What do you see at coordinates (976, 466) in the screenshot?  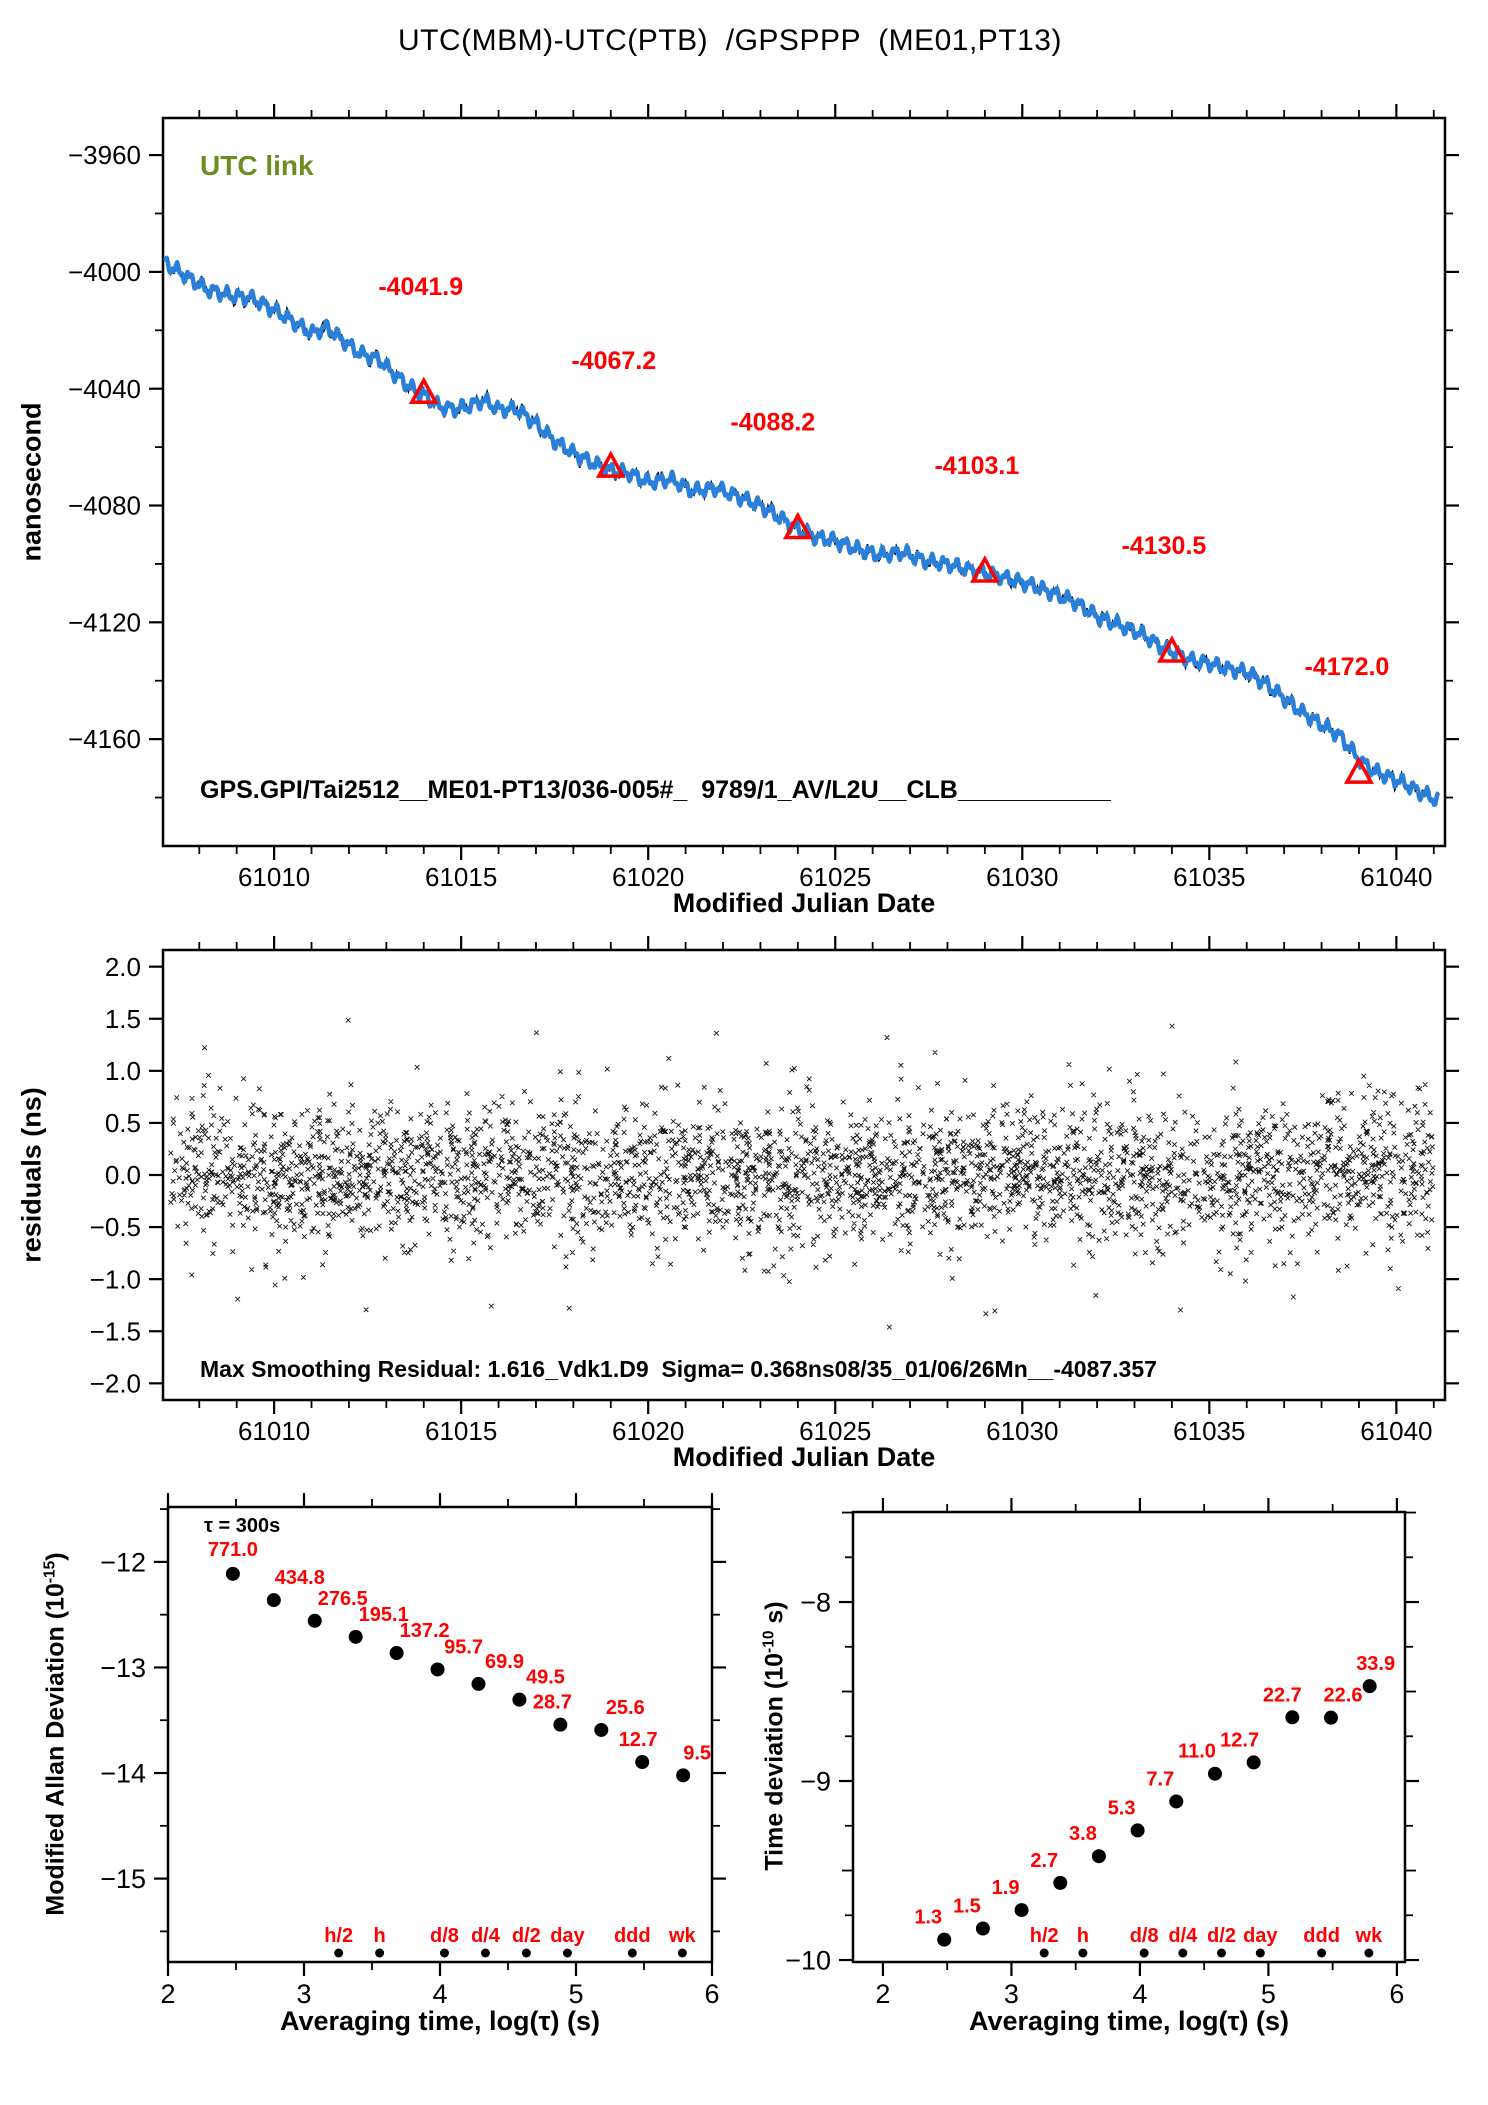 I see `marker-value-label: -4103.1` at bounding box center [976, 466].